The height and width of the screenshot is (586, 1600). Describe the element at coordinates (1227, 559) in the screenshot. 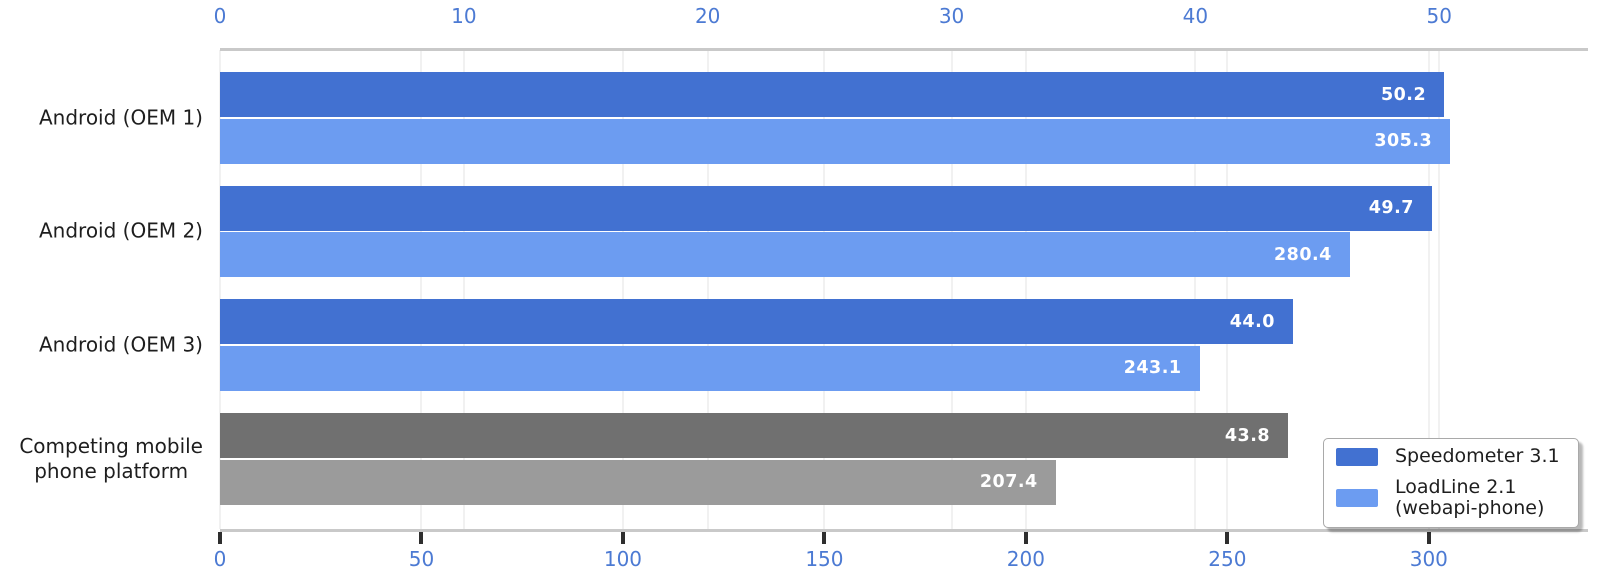

I see `bottom-axis-tick-label: 250` at that location.